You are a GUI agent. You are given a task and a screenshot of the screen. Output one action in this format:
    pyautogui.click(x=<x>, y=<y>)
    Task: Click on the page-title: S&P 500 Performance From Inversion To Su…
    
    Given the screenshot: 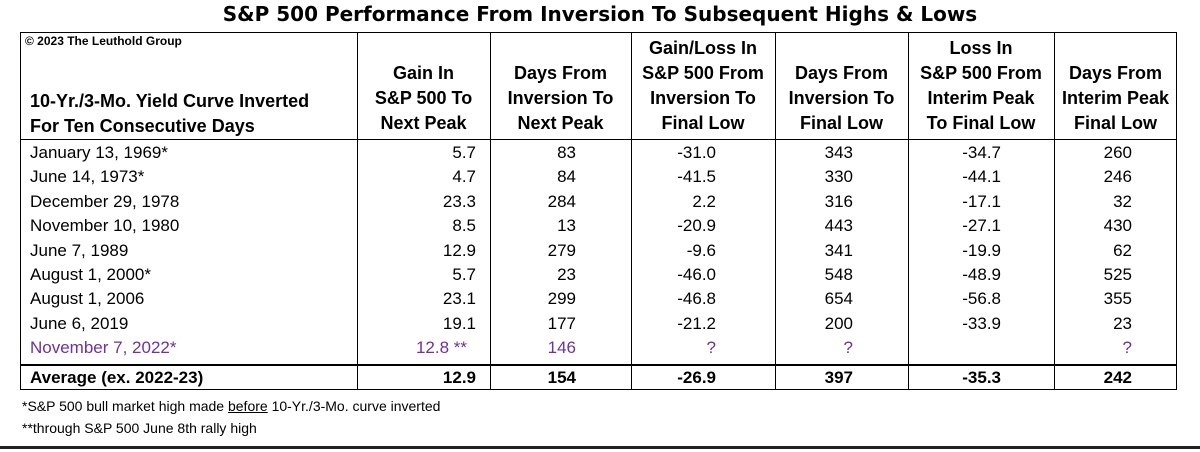 What is the action you would take?
    pyautogui.click(x=600, y=14)
    